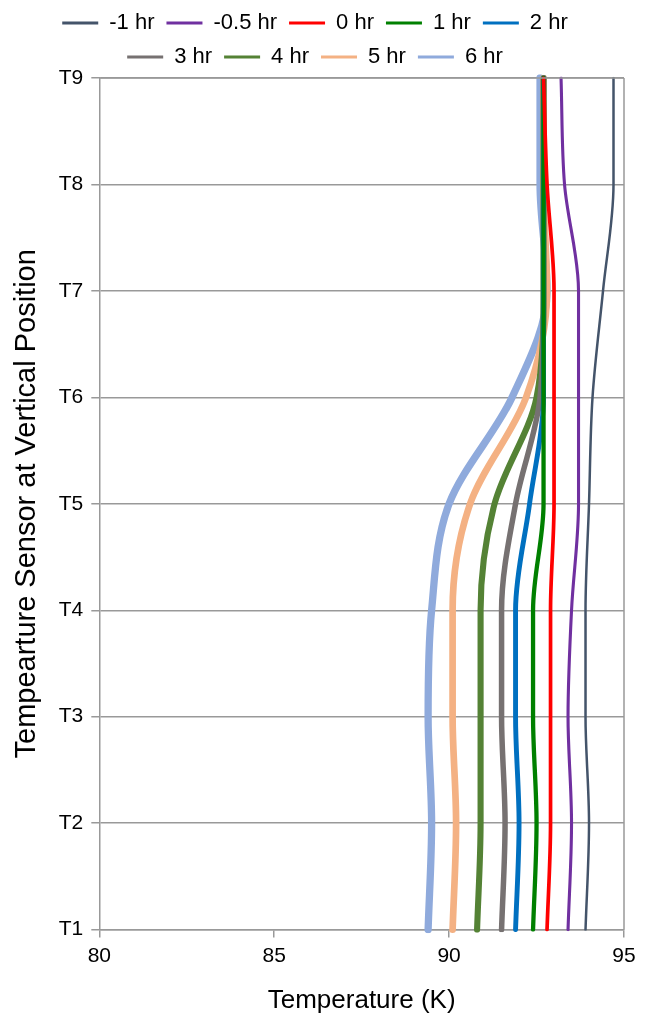 The image size is (646, 1024). I want to click on x-tick-label: 85, so click(274, 954).